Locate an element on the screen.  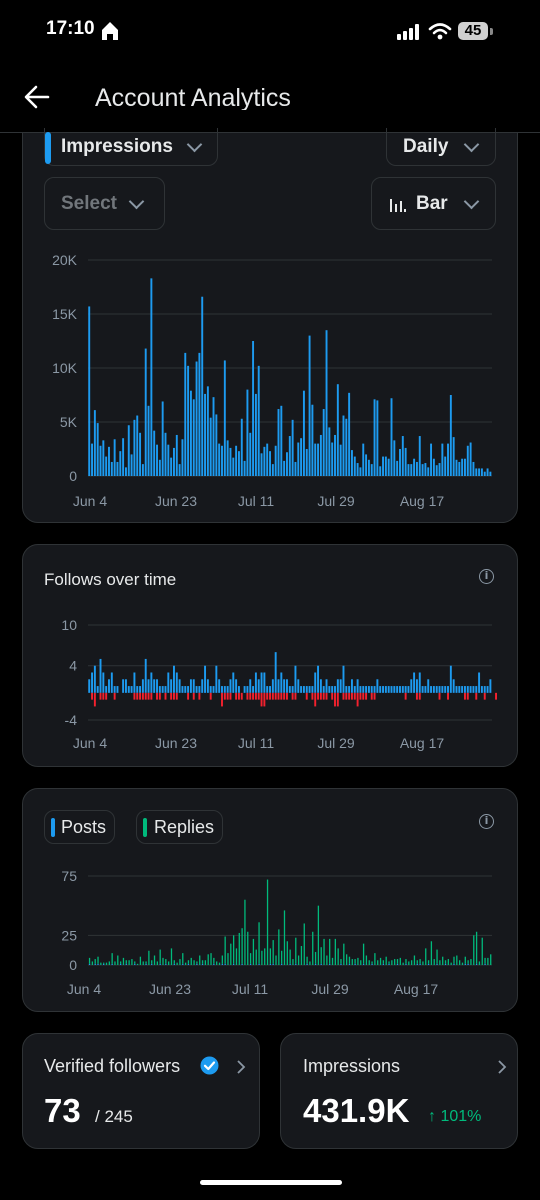
legend-posts: Posts is located at coordinates (79, 827).